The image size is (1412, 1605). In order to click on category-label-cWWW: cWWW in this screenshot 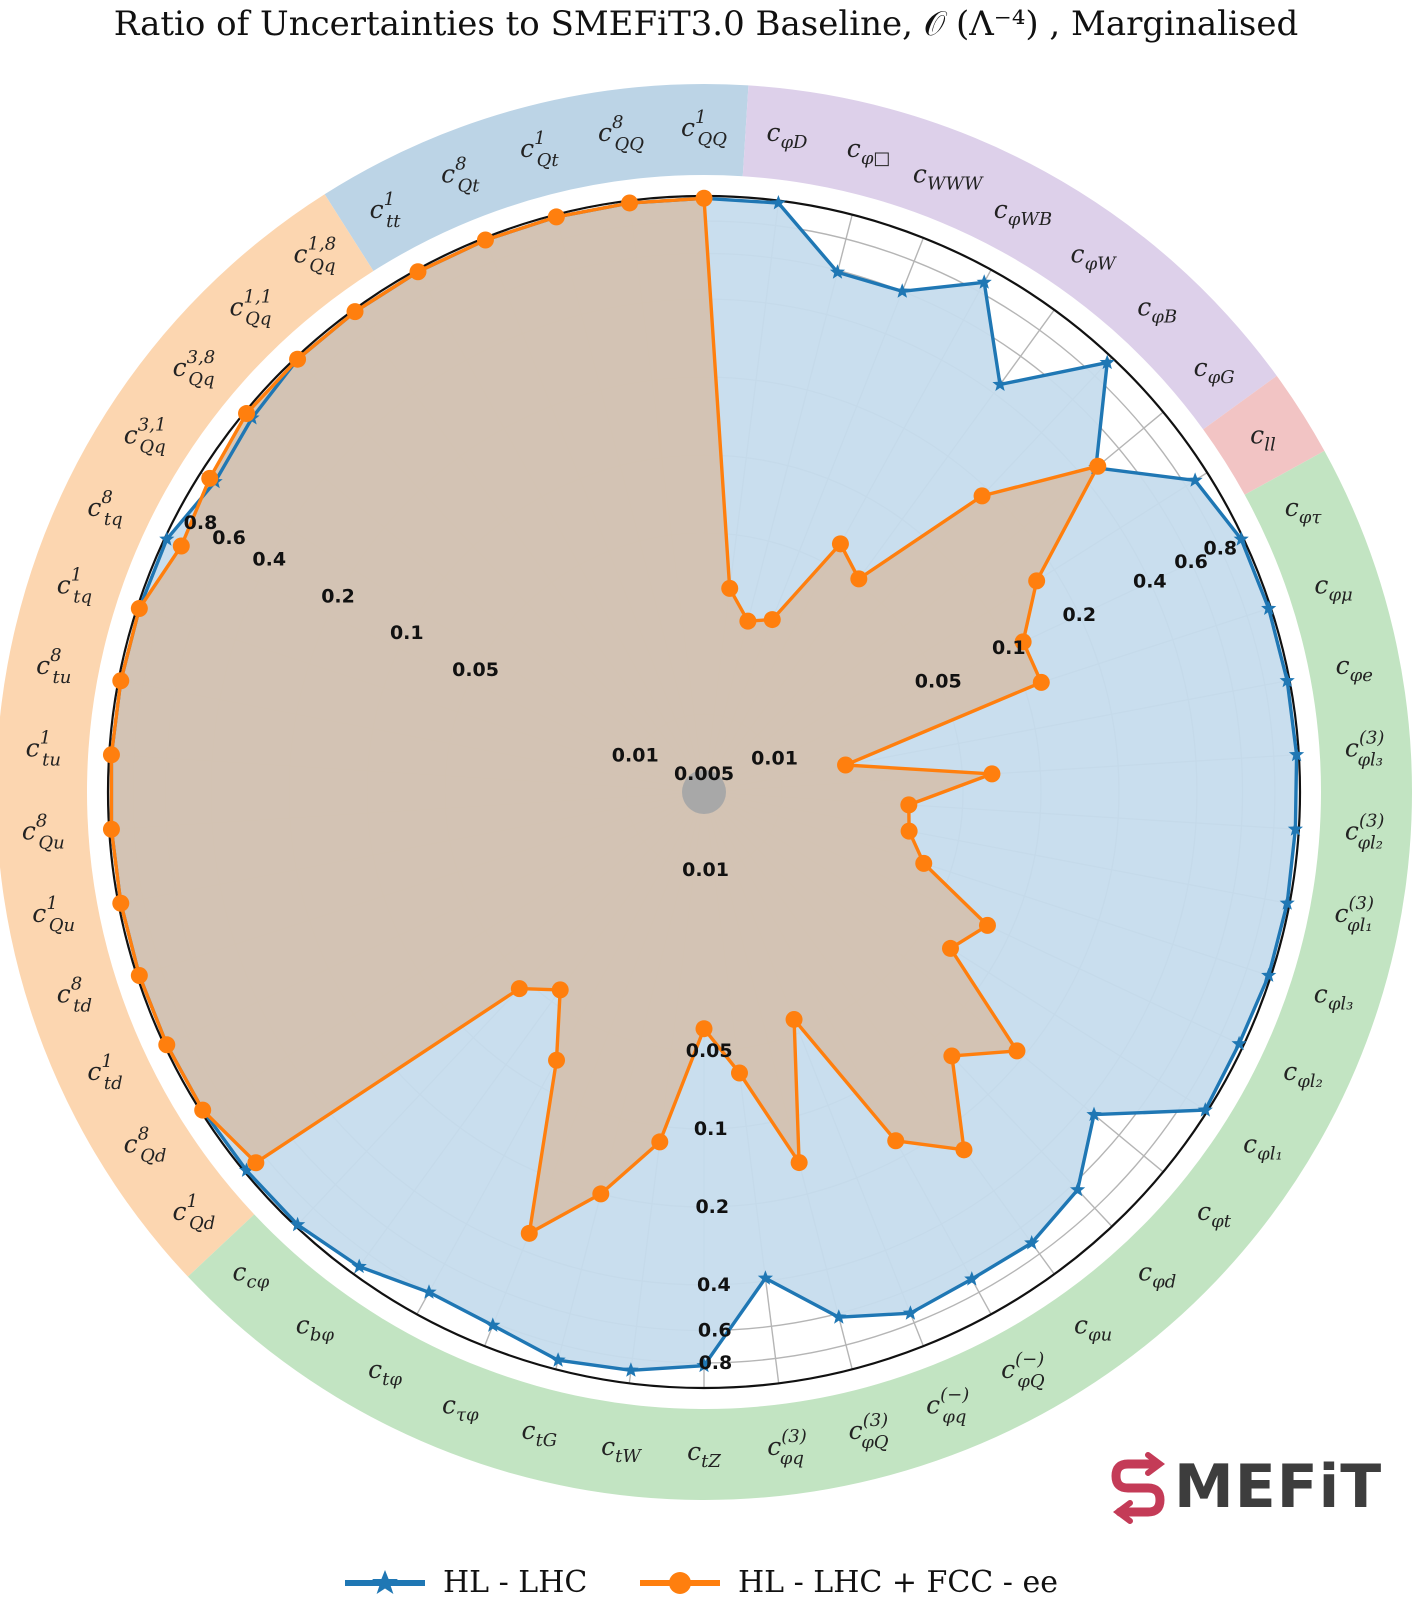, I will do `click(948, 176)`.